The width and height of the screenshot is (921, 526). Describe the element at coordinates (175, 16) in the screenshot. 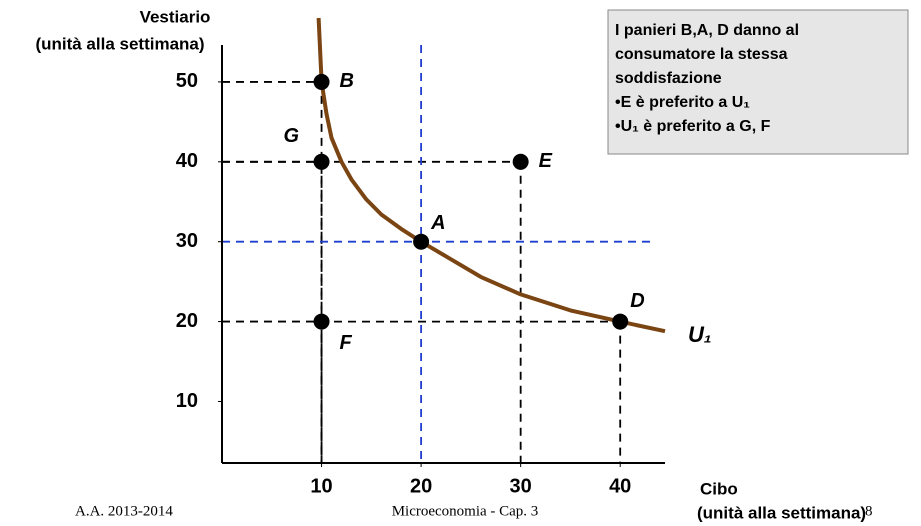

I see `y-axis-label: Vestiario` at that location.